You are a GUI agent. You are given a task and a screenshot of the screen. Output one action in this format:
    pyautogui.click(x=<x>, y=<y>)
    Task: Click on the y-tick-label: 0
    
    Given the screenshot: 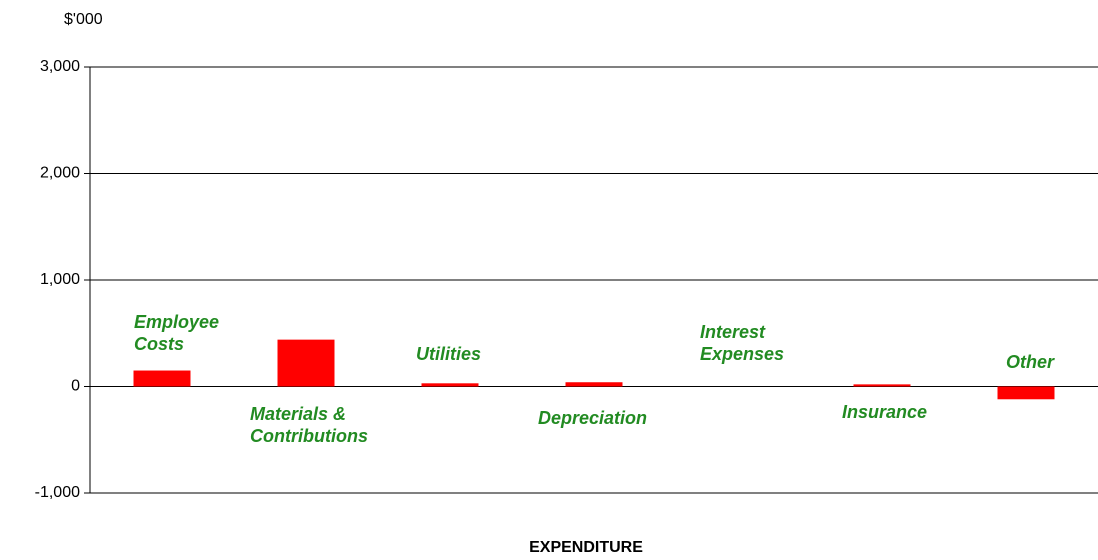 What is the action you would take?
    pyautogui.click(x=75, y=386)
    